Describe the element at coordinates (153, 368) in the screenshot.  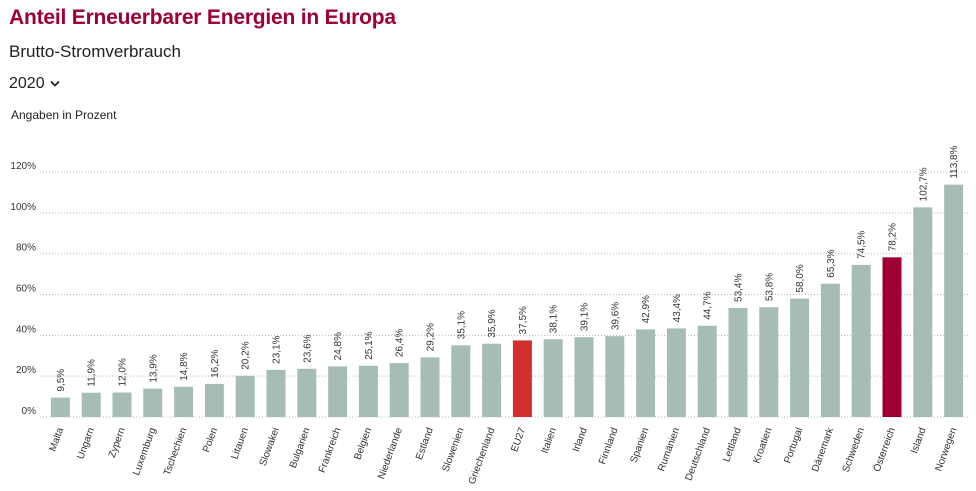
I see `value-label: 13,9%` at that location.